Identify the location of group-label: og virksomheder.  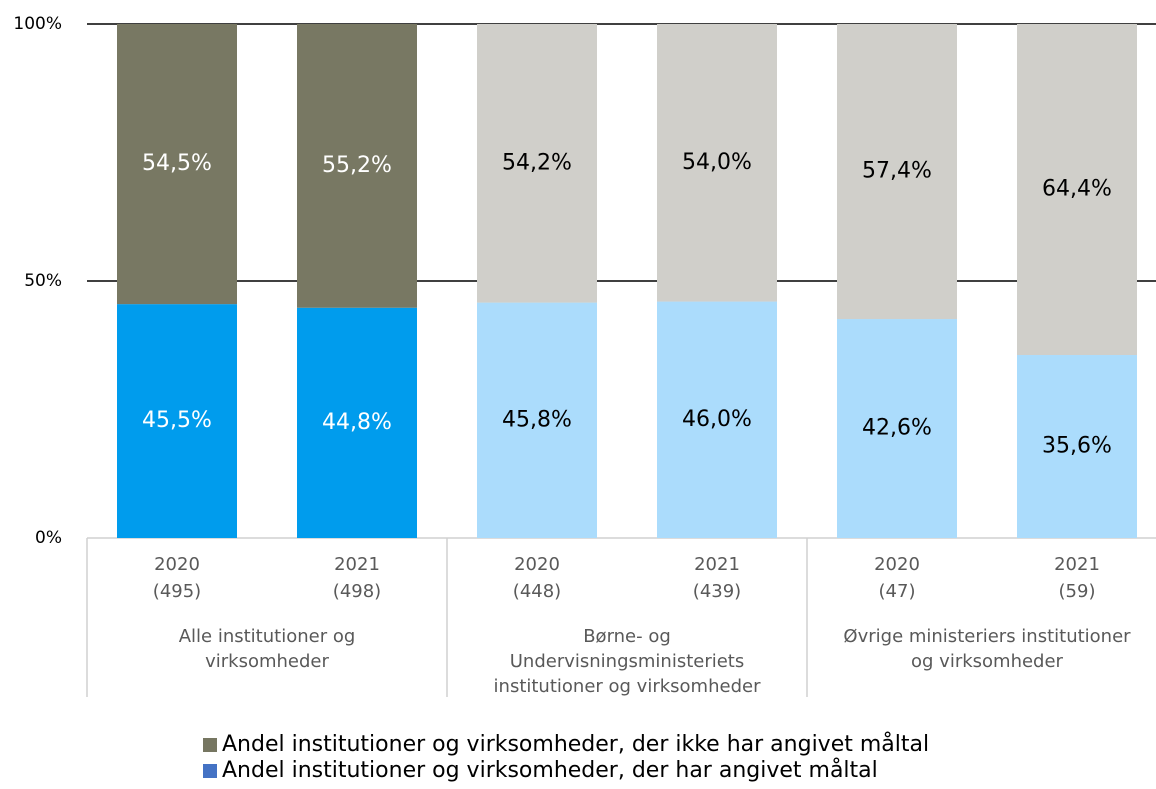
(987, 661).